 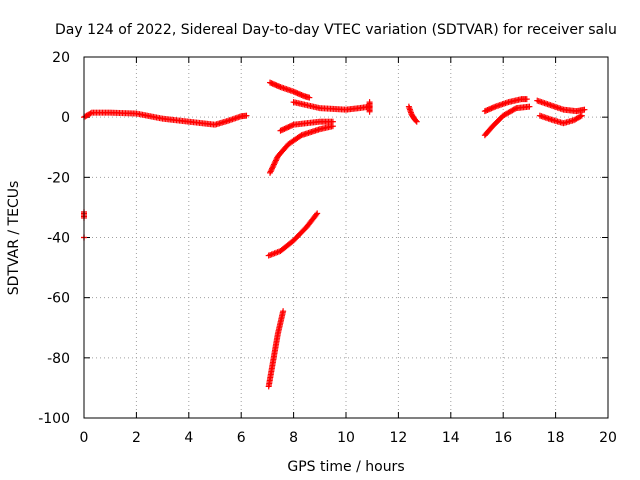 I want to click on x-tick-label: 6, so click(x=241, y=438).